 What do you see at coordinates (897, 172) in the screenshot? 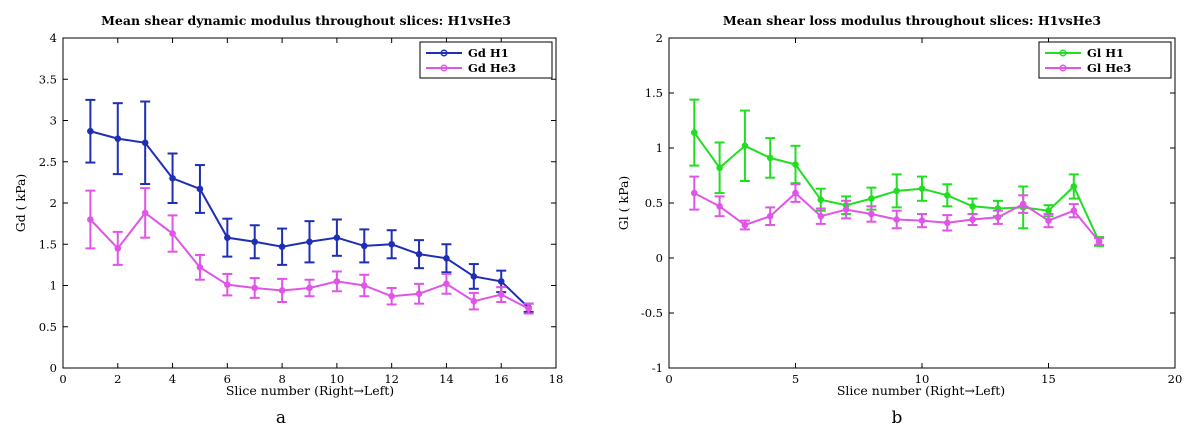
I see `series-layer-b` at bounding box center [897, 172].